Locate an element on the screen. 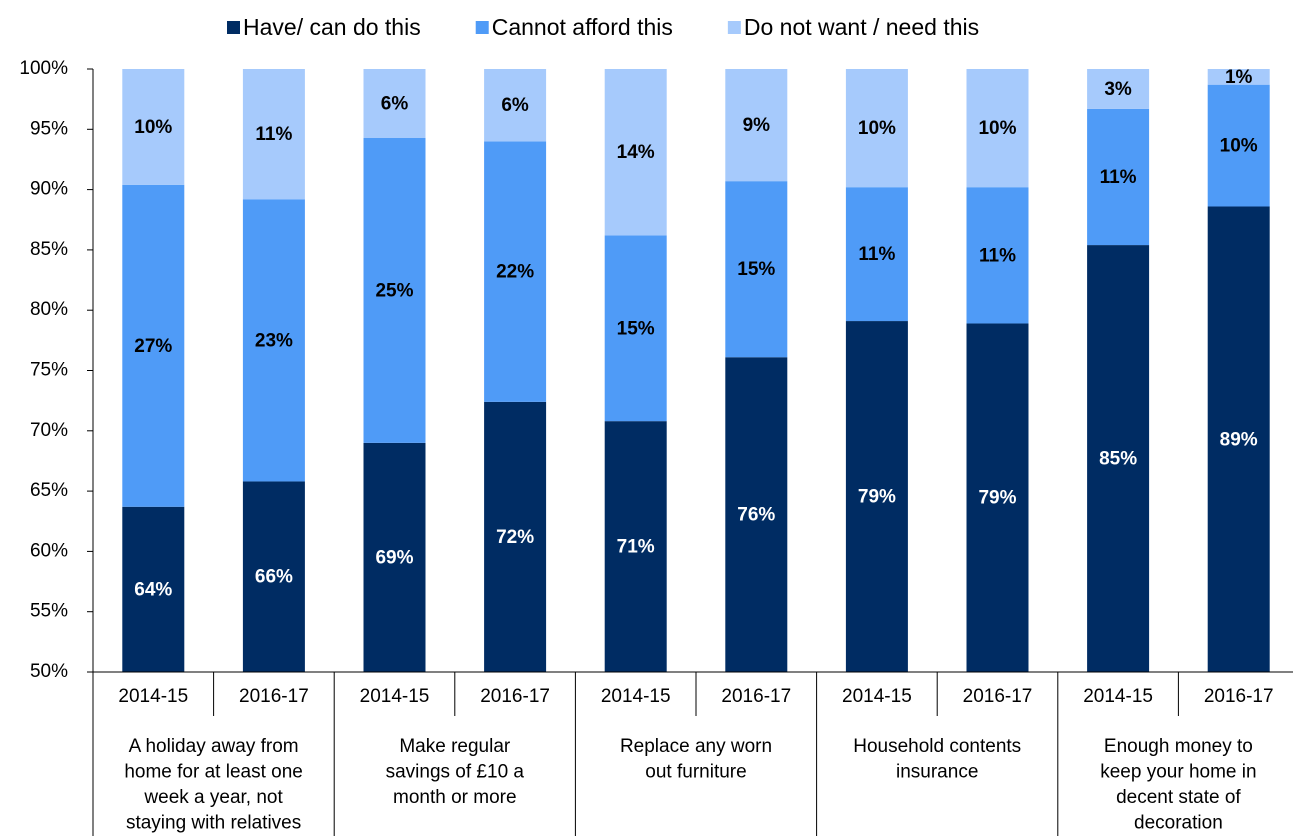 Image resolution: width=1293 pixels, height=836 pixels. data-label: 3% is located at coordinates (1118, 89).